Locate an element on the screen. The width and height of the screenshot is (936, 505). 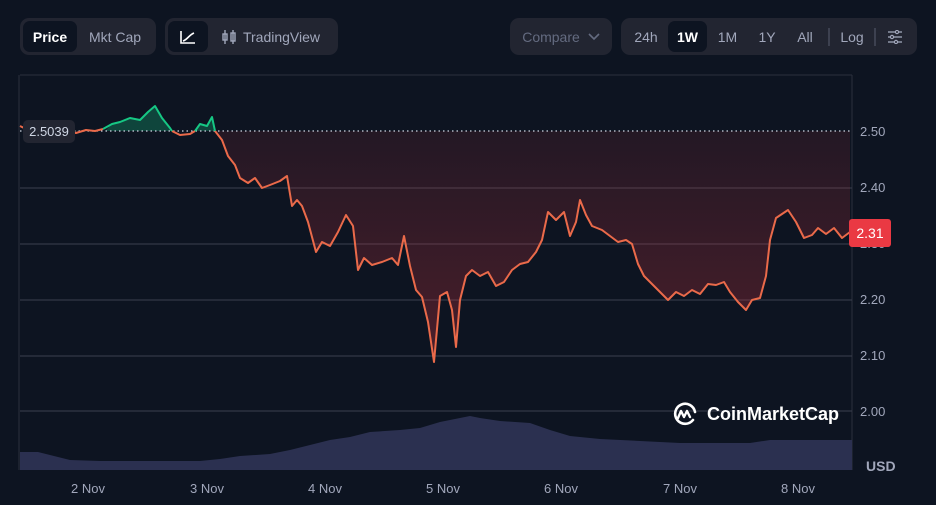
y-tick: 2.00 is located at coordinates (873, 411).